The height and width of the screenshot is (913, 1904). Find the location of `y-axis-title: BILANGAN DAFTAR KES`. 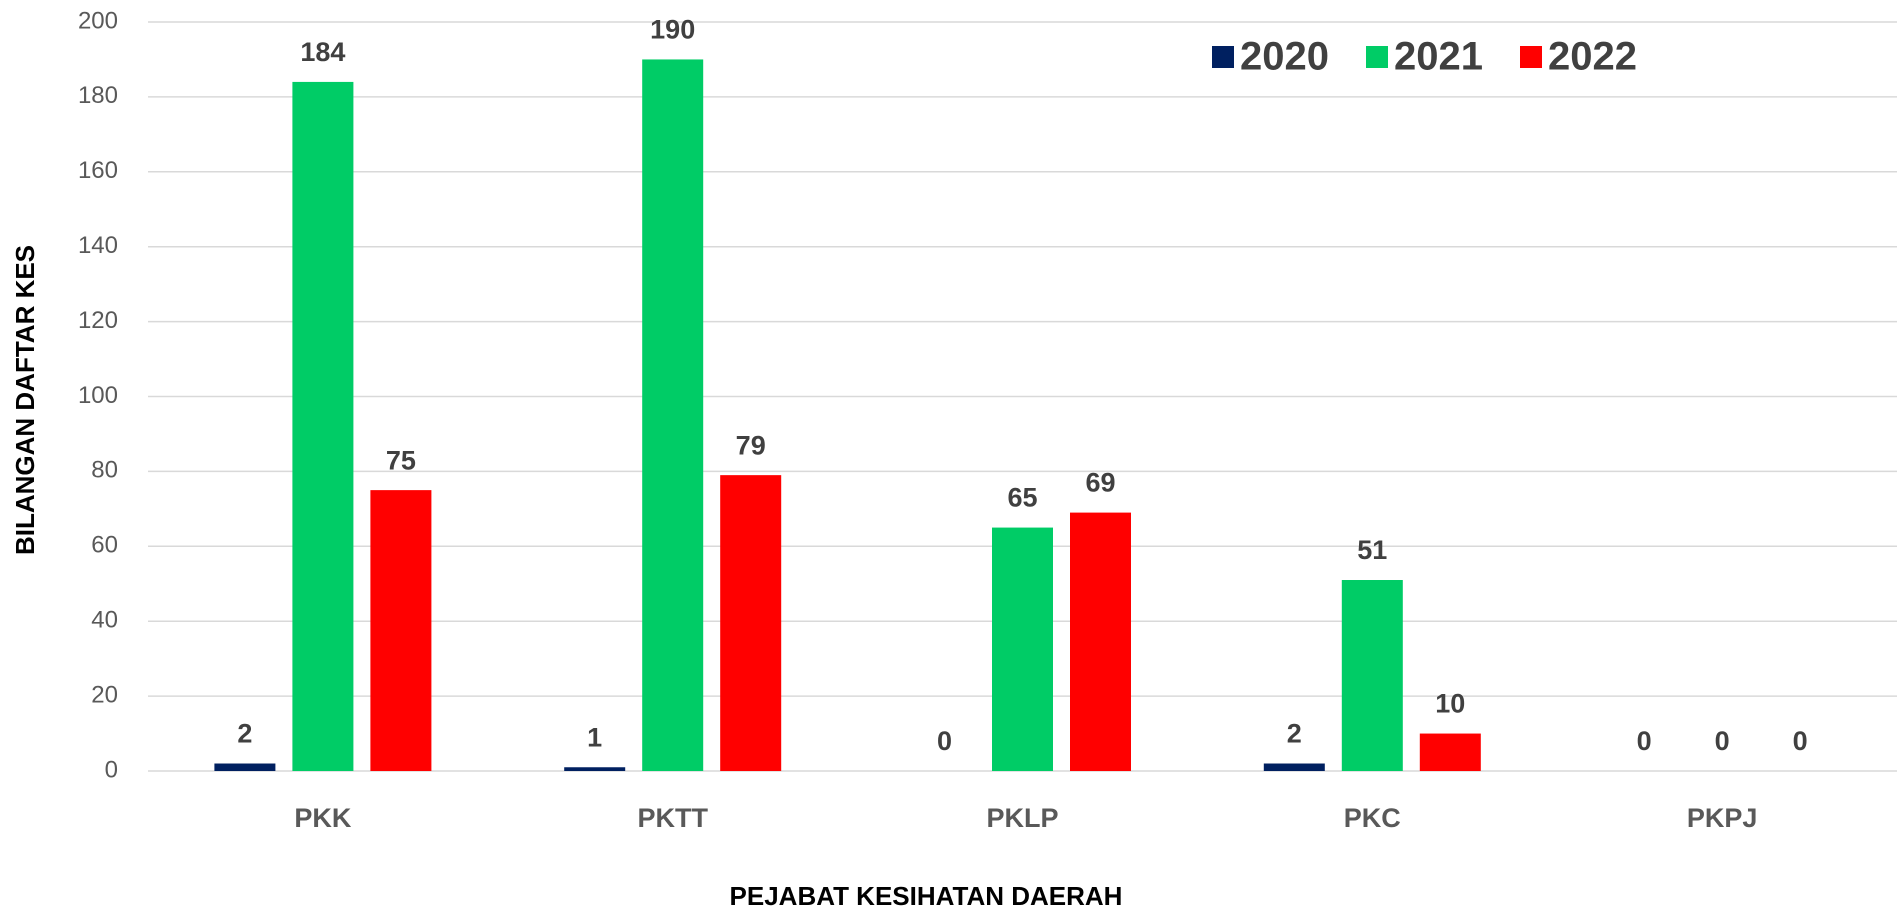

y-axis-title: BILANGAN DAFTAR KES is located at coordinates (25, 400).